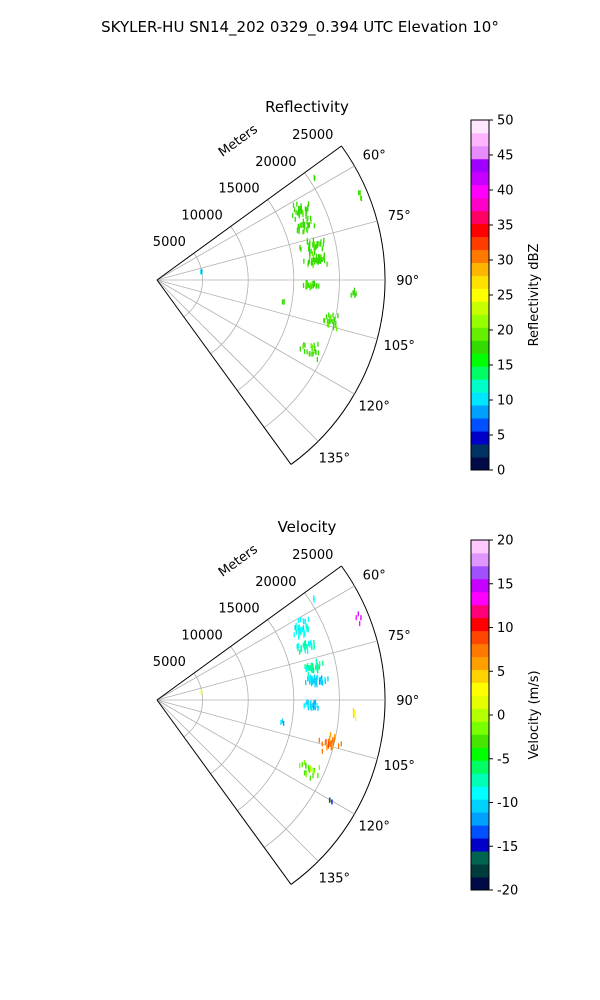 This screenshot has height=1000, width=600. Describe the element at coordinates (407, 701) in the screenshot. I see `angular-tick-label: 90°` at that location.